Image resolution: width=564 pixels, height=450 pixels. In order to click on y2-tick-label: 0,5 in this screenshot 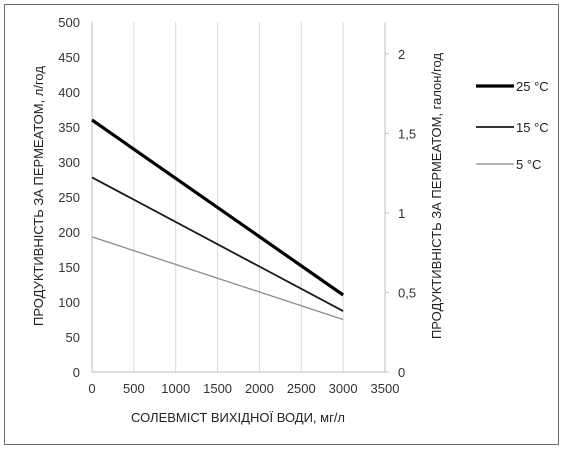, I will do `click(407, 292)`.